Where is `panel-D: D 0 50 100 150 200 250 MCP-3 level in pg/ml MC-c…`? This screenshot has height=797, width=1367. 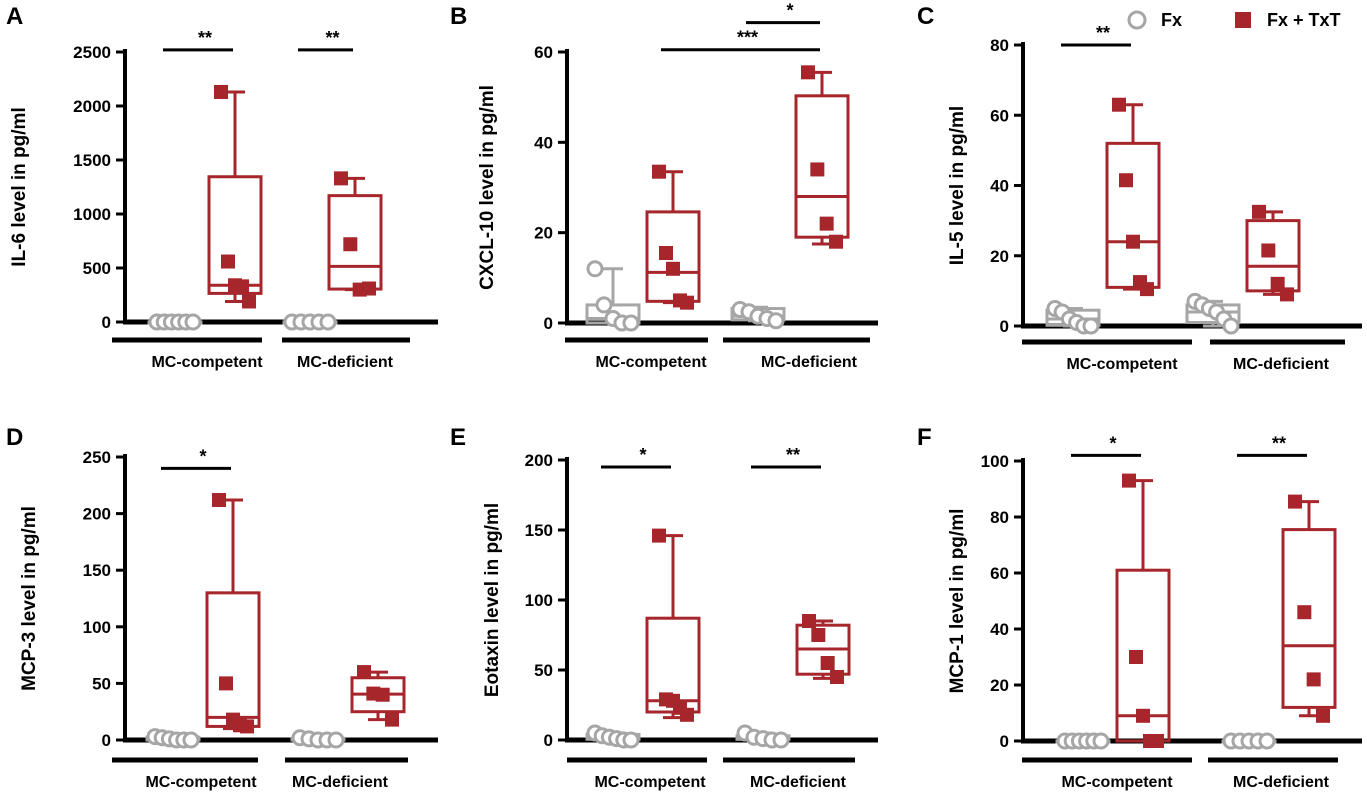
panel-D: D 0 50 100 150 200 250 MCP-3 level in pg/ml MC-c… is located at coordinates (222, 607).